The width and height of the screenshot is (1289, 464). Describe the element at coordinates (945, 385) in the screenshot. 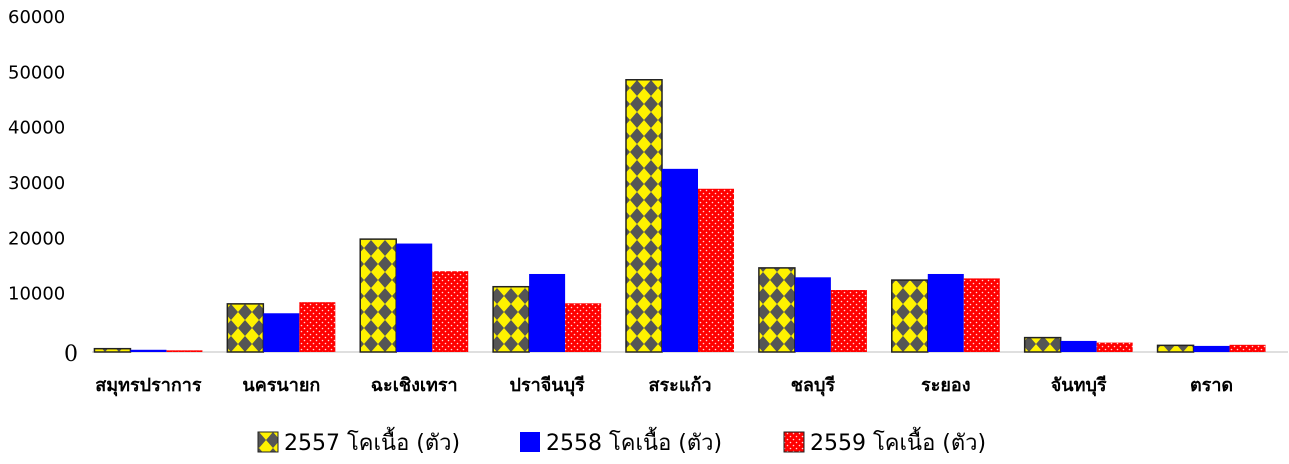

I see `x-tick-label: ระยอง` at that location.